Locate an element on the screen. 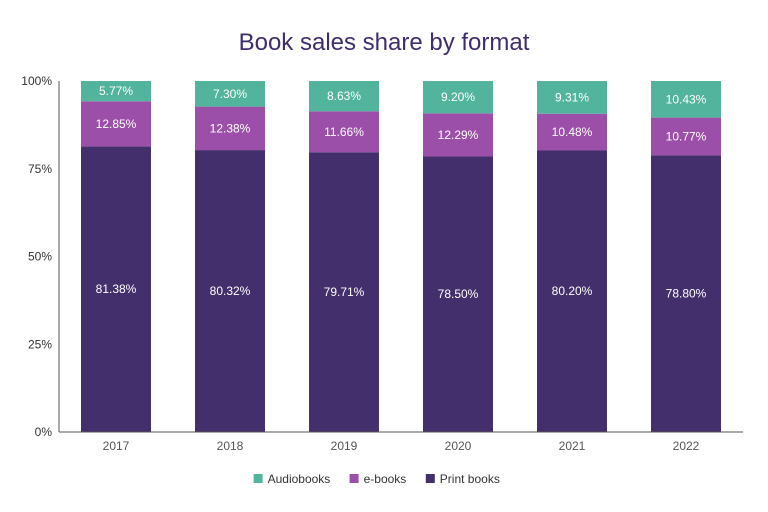  chart-title: Book sales share by format is located at coordinates (384, 42).